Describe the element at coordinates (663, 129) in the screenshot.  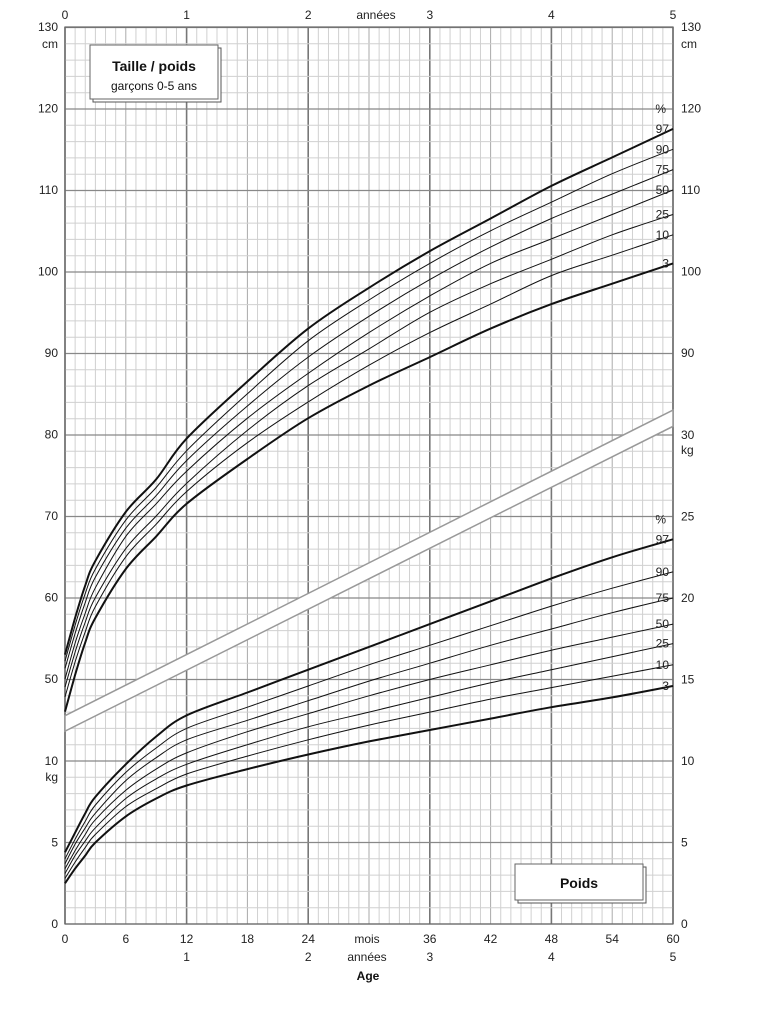
I see `height-pct-label-97: 97` at that location.